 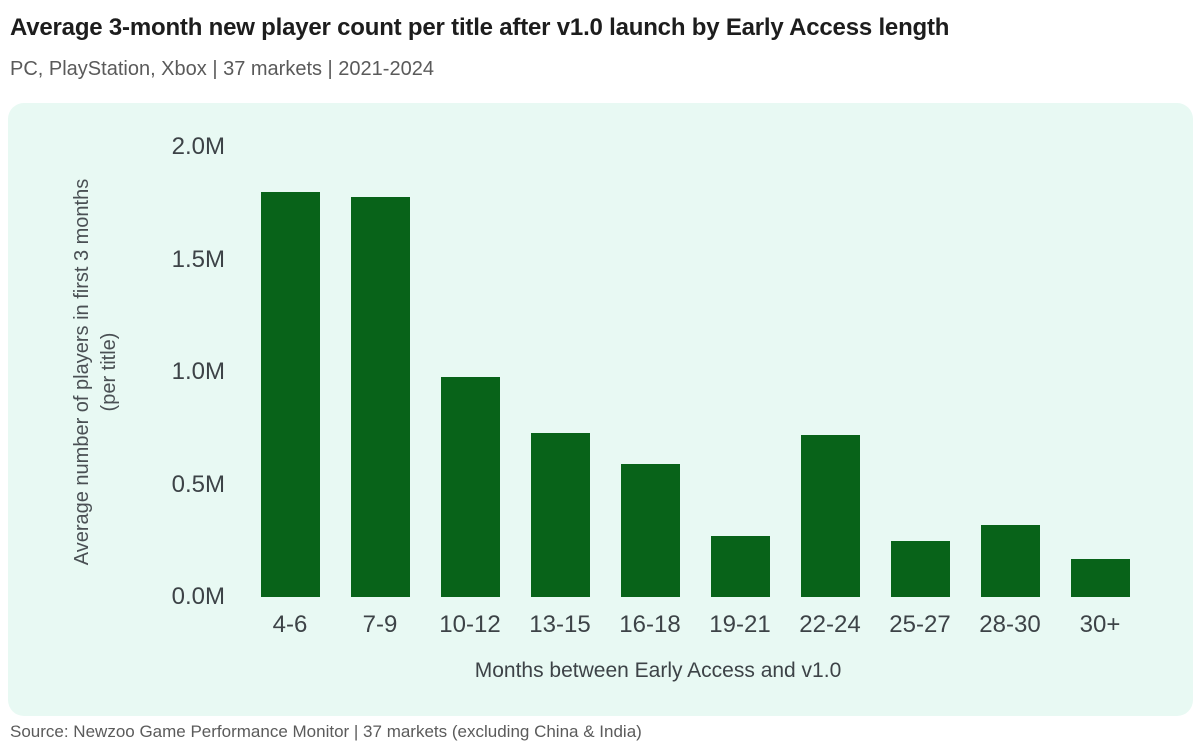 What do you see at coordinates (198, 484) in the screenshot?
I see `y-tick-label: 0.5M` at bounding box center [198, 484].